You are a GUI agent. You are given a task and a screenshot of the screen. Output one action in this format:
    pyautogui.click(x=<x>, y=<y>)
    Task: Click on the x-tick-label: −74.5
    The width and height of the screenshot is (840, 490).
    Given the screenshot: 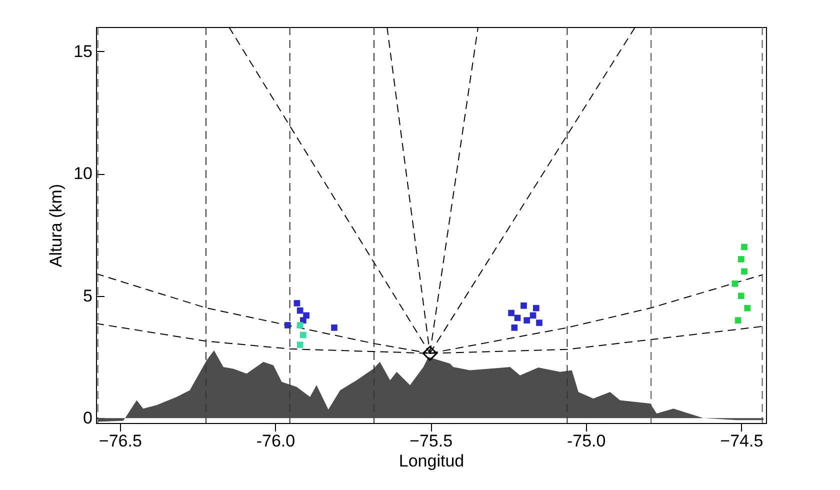 What is the action you would take?
    pyautogui.click(x=742, y=441)
    